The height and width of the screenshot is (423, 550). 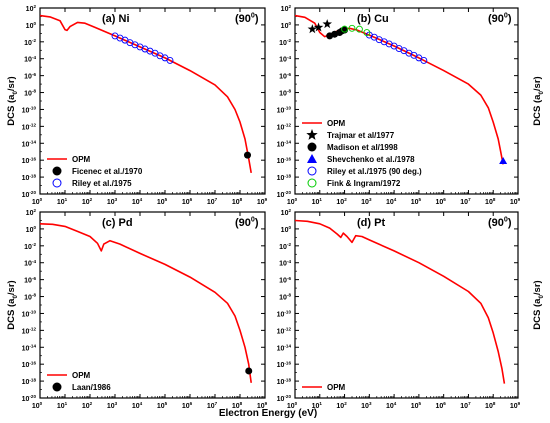 I want to click on y-tick-label: 10⁻⁶, so click(x=285, y=280).